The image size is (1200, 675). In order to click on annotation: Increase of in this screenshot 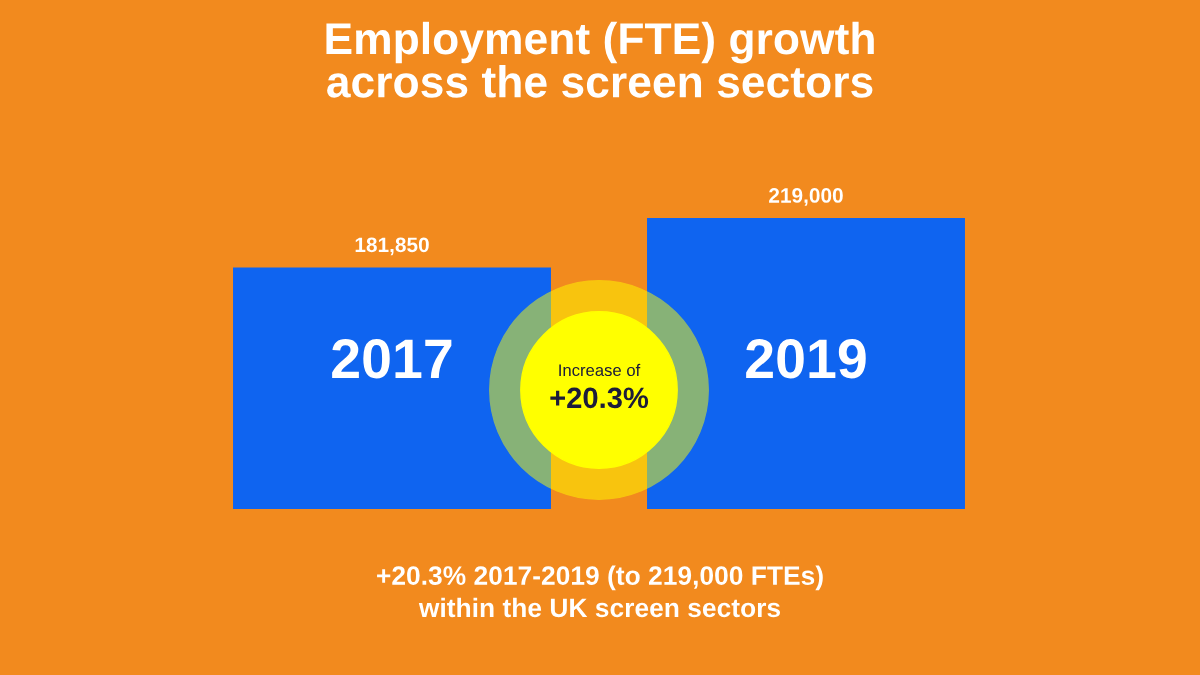, I will do `click(600, 370)`.